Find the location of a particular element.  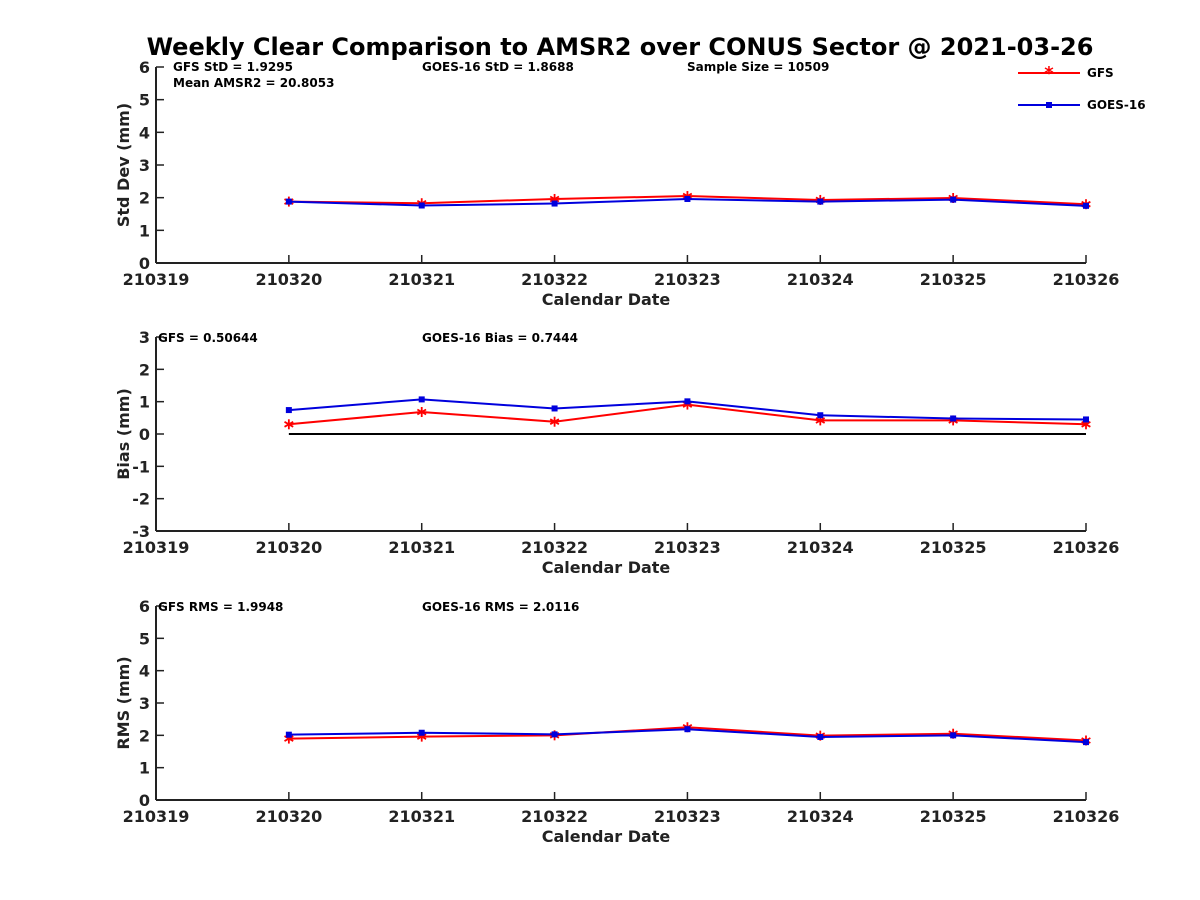

std-dev-x-tick-label: 210323 is located at coordinates (687, 279).